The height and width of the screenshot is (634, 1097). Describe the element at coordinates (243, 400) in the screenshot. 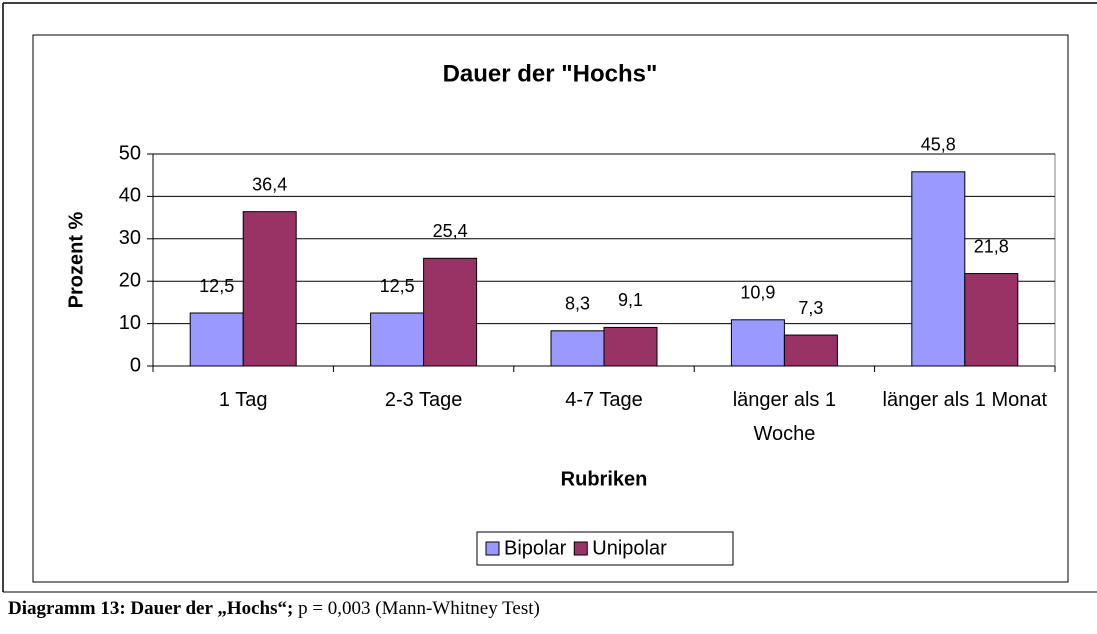

I see `x-tick-label: 1 Tag` at that location.